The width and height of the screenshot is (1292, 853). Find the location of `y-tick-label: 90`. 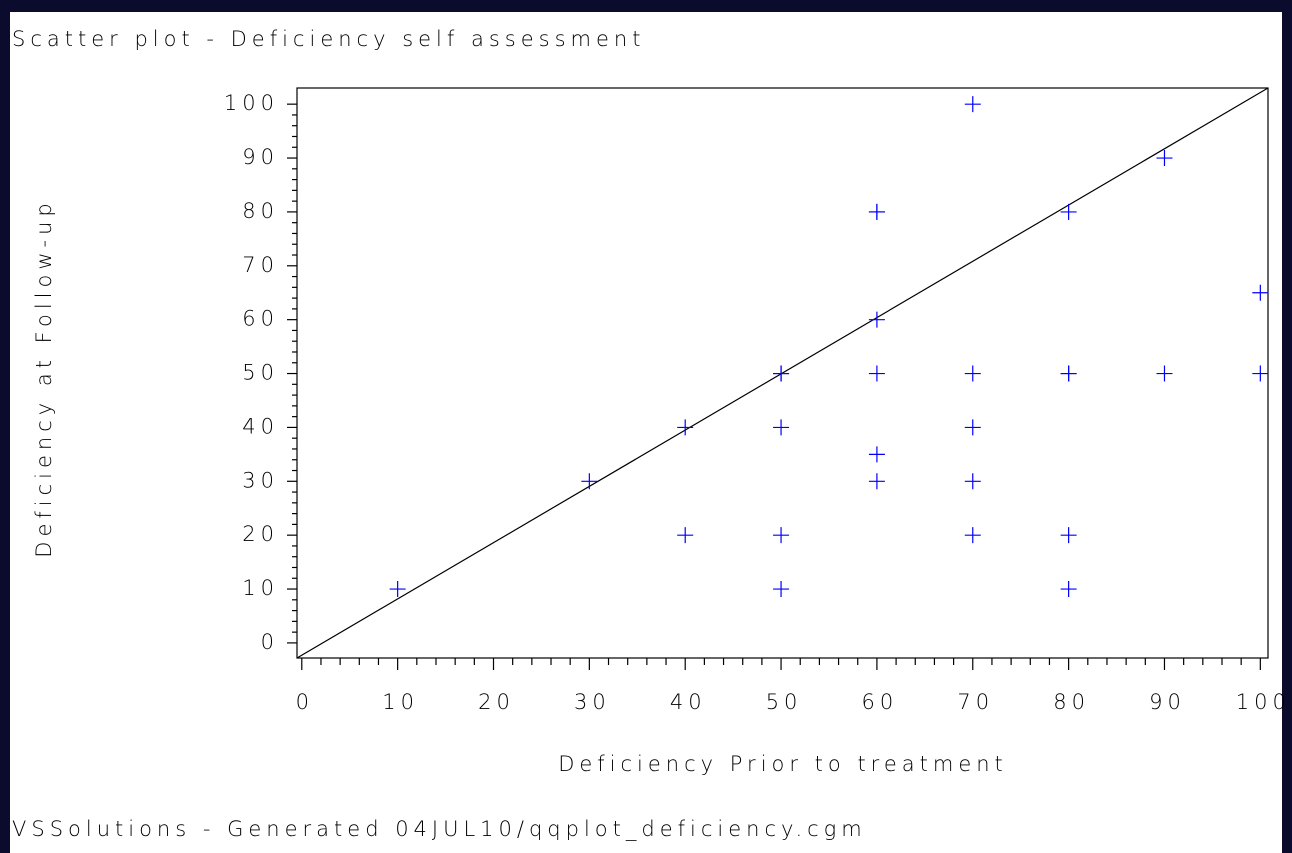

y-tick-label: 90 is located at coordinates (260, 157).